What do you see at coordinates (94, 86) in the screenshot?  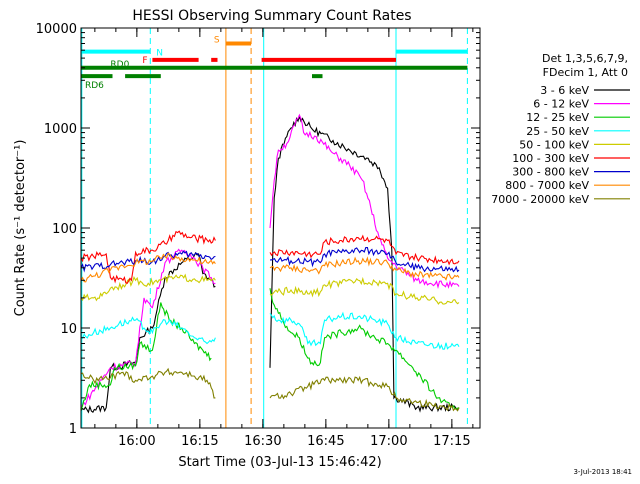 I see `flag-bar-label-4: RD6` at bounding box center [94, 86].